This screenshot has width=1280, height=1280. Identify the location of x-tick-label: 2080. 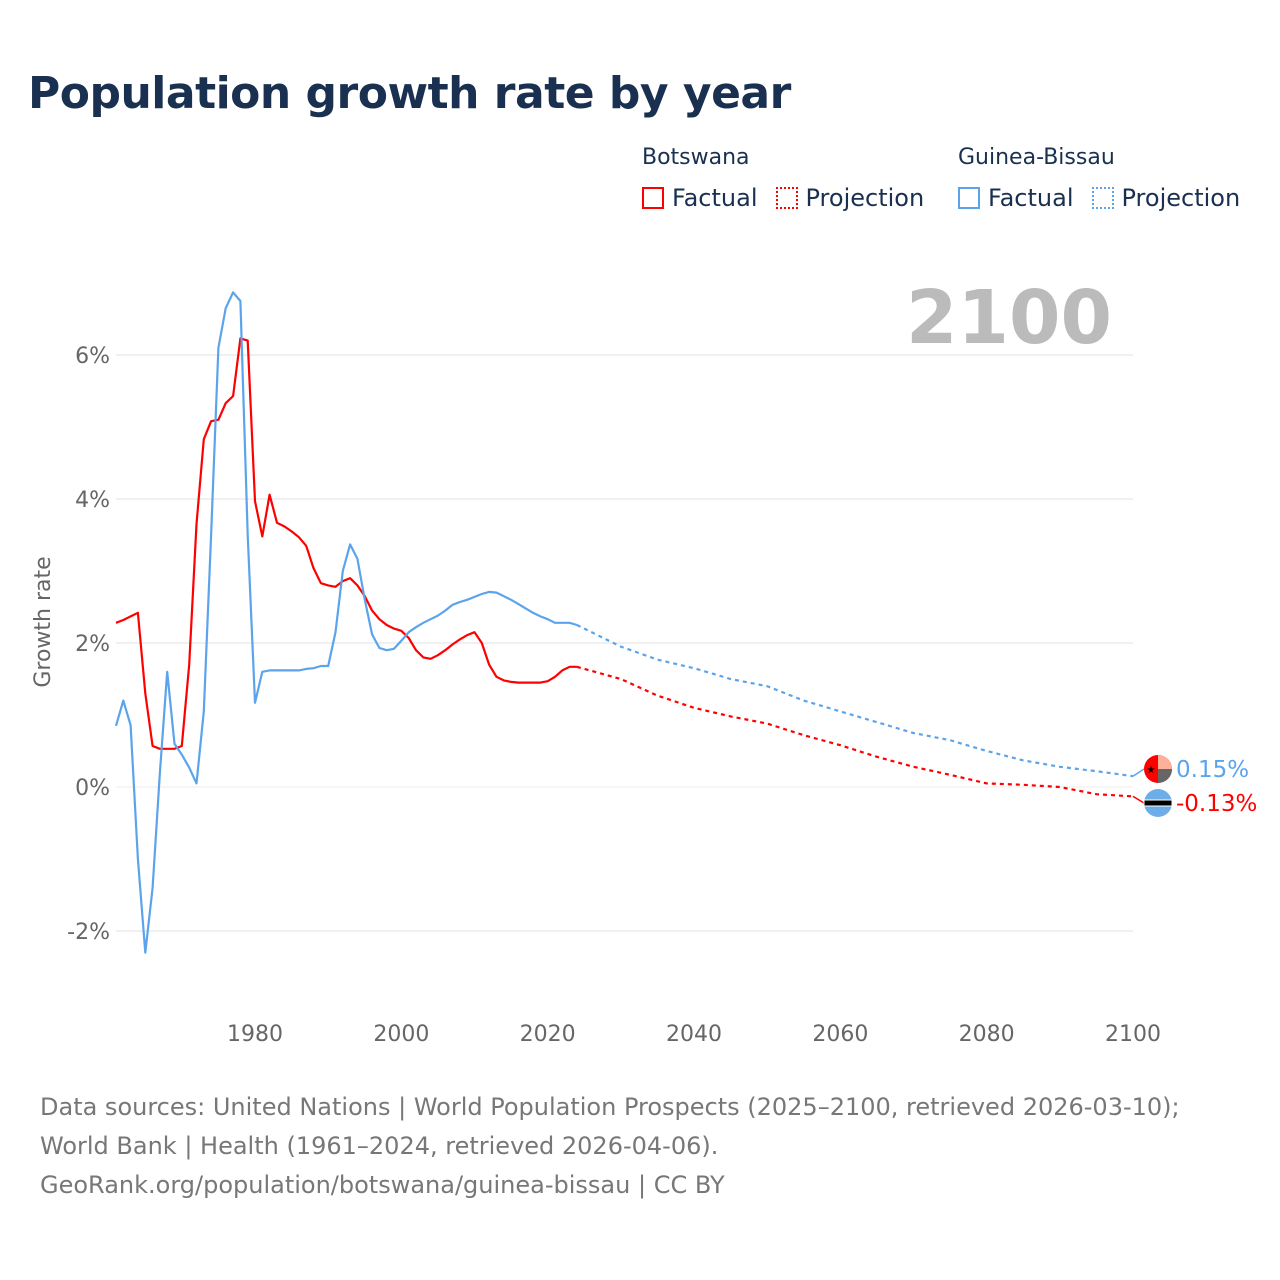
(987, 1034).